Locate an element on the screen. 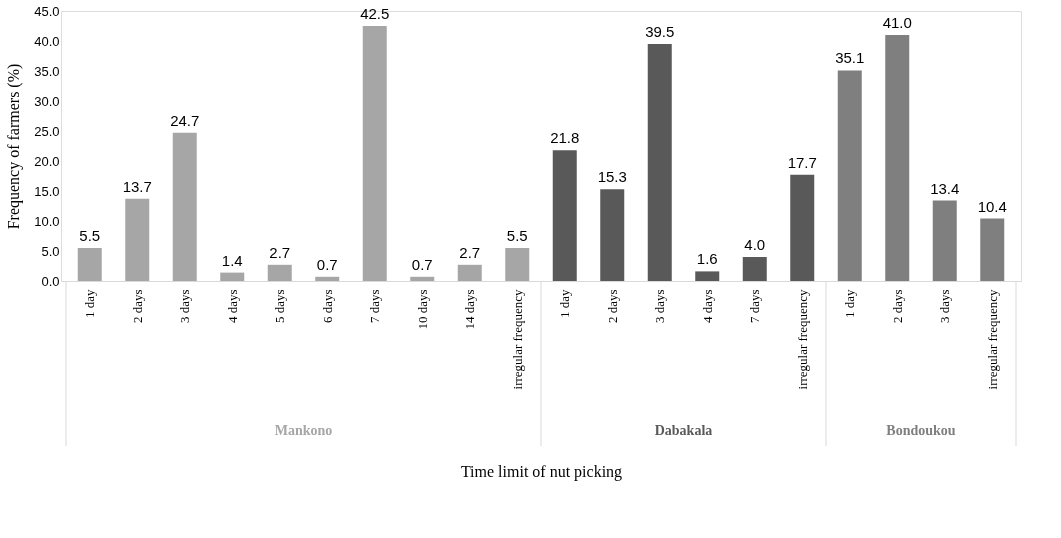 The image size is (1061, 538). y-tick-label: 40.0 is located at coordinates (47, 41).